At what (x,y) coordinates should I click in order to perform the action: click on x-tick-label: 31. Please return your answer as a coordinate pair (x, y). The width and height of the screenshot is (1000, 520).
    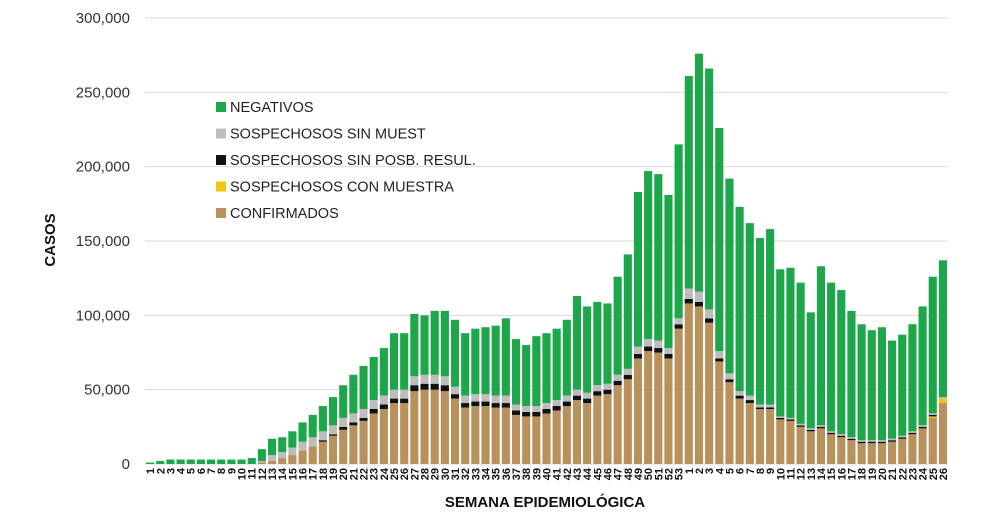
    Looking at the image, I should click on (456, 474).